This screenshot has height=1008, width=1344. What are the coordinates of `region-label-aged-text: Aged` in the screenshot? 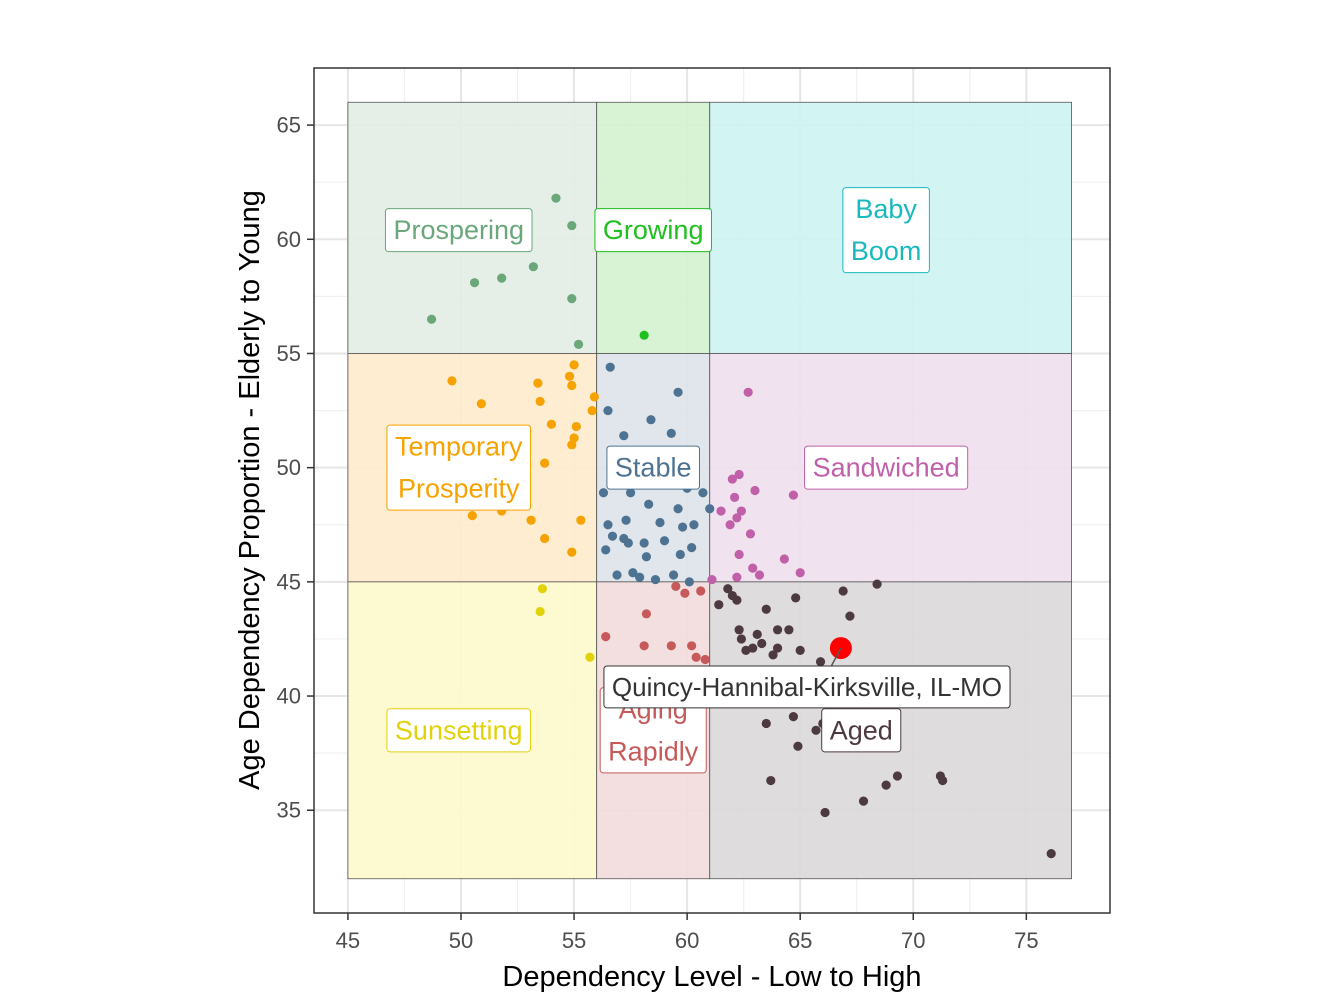 It's located at (861, 730).